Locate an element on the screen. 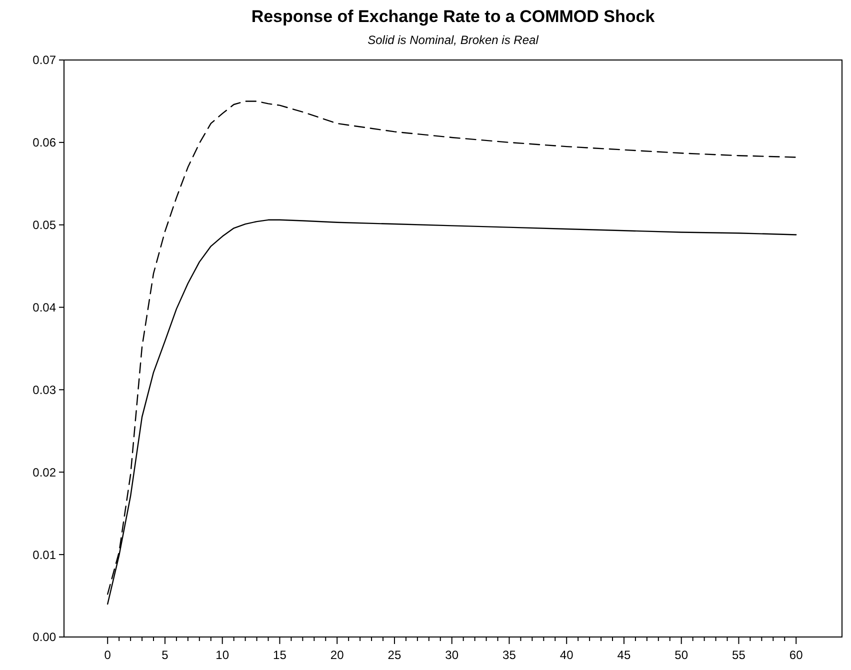 The image size is (851, 670). x-tick-label: 30 is located at coordinates (452, 655).